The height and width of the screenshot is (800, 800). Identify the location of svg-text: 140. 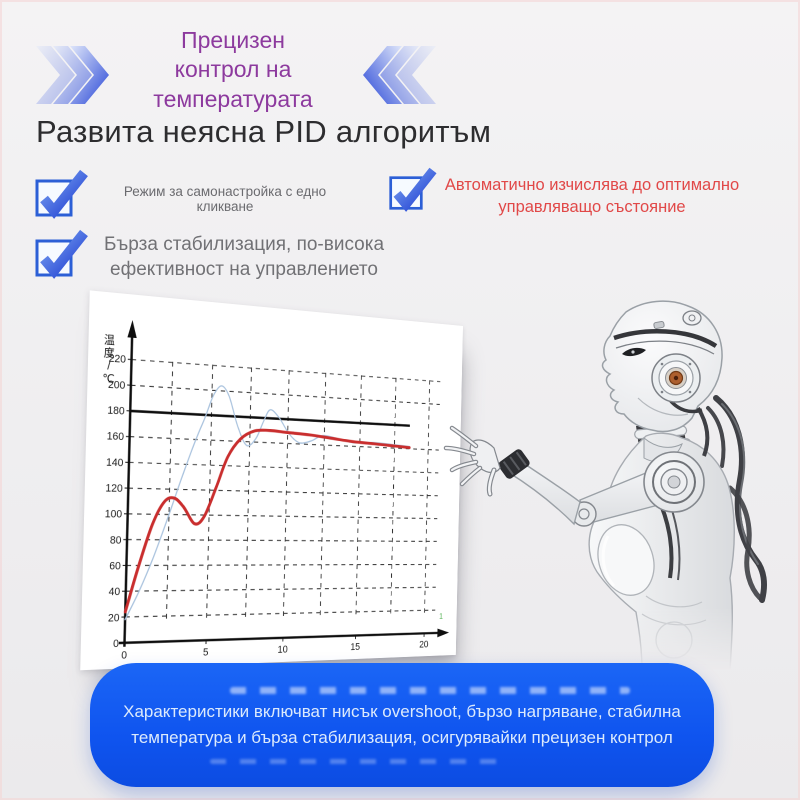
(115, 462).